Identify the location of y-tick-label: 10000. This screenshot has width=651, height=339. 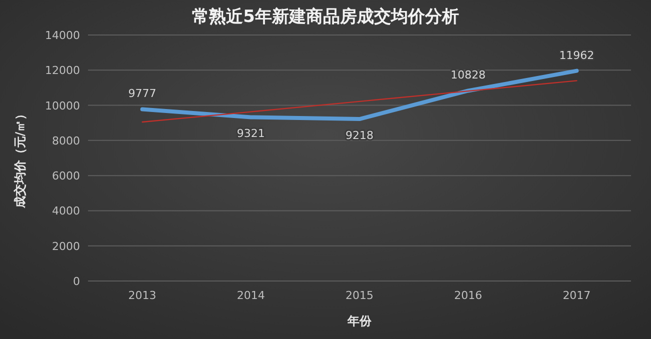
(62, 105).